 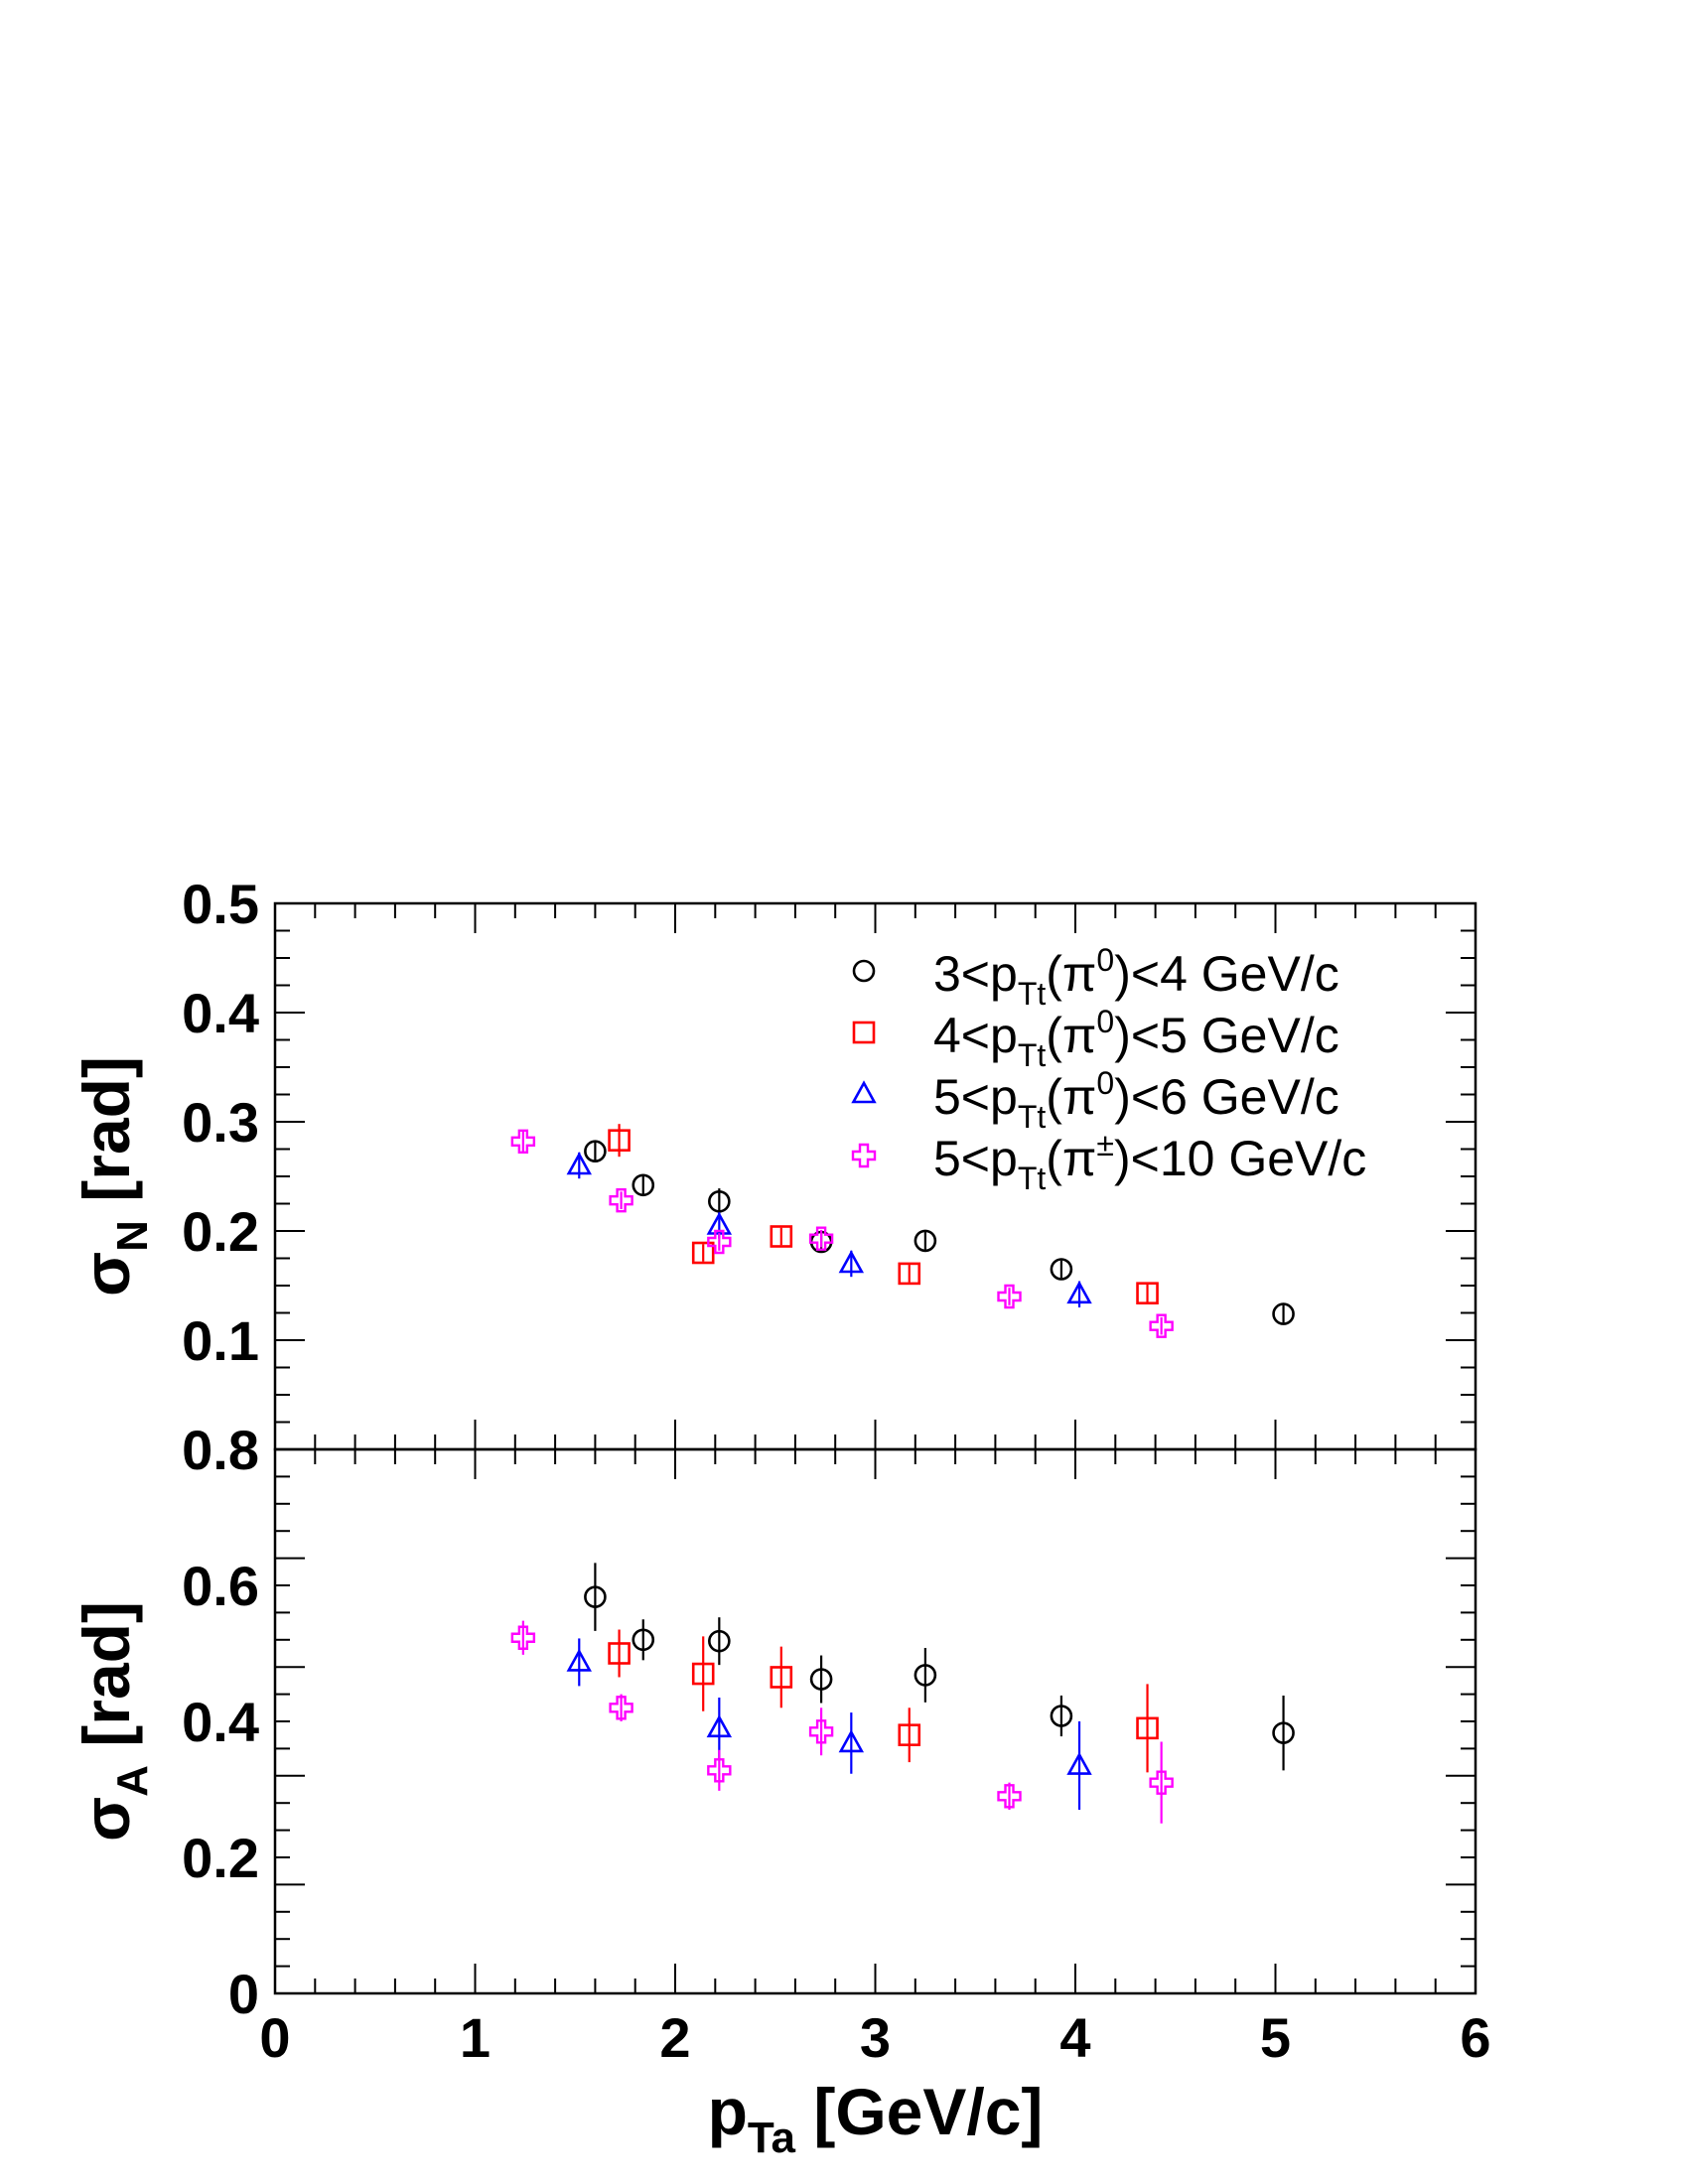 I want to click on legend-entry-s4: 5<pTt(π±)<10 GeV/c, so click(x=1108, y=1161).